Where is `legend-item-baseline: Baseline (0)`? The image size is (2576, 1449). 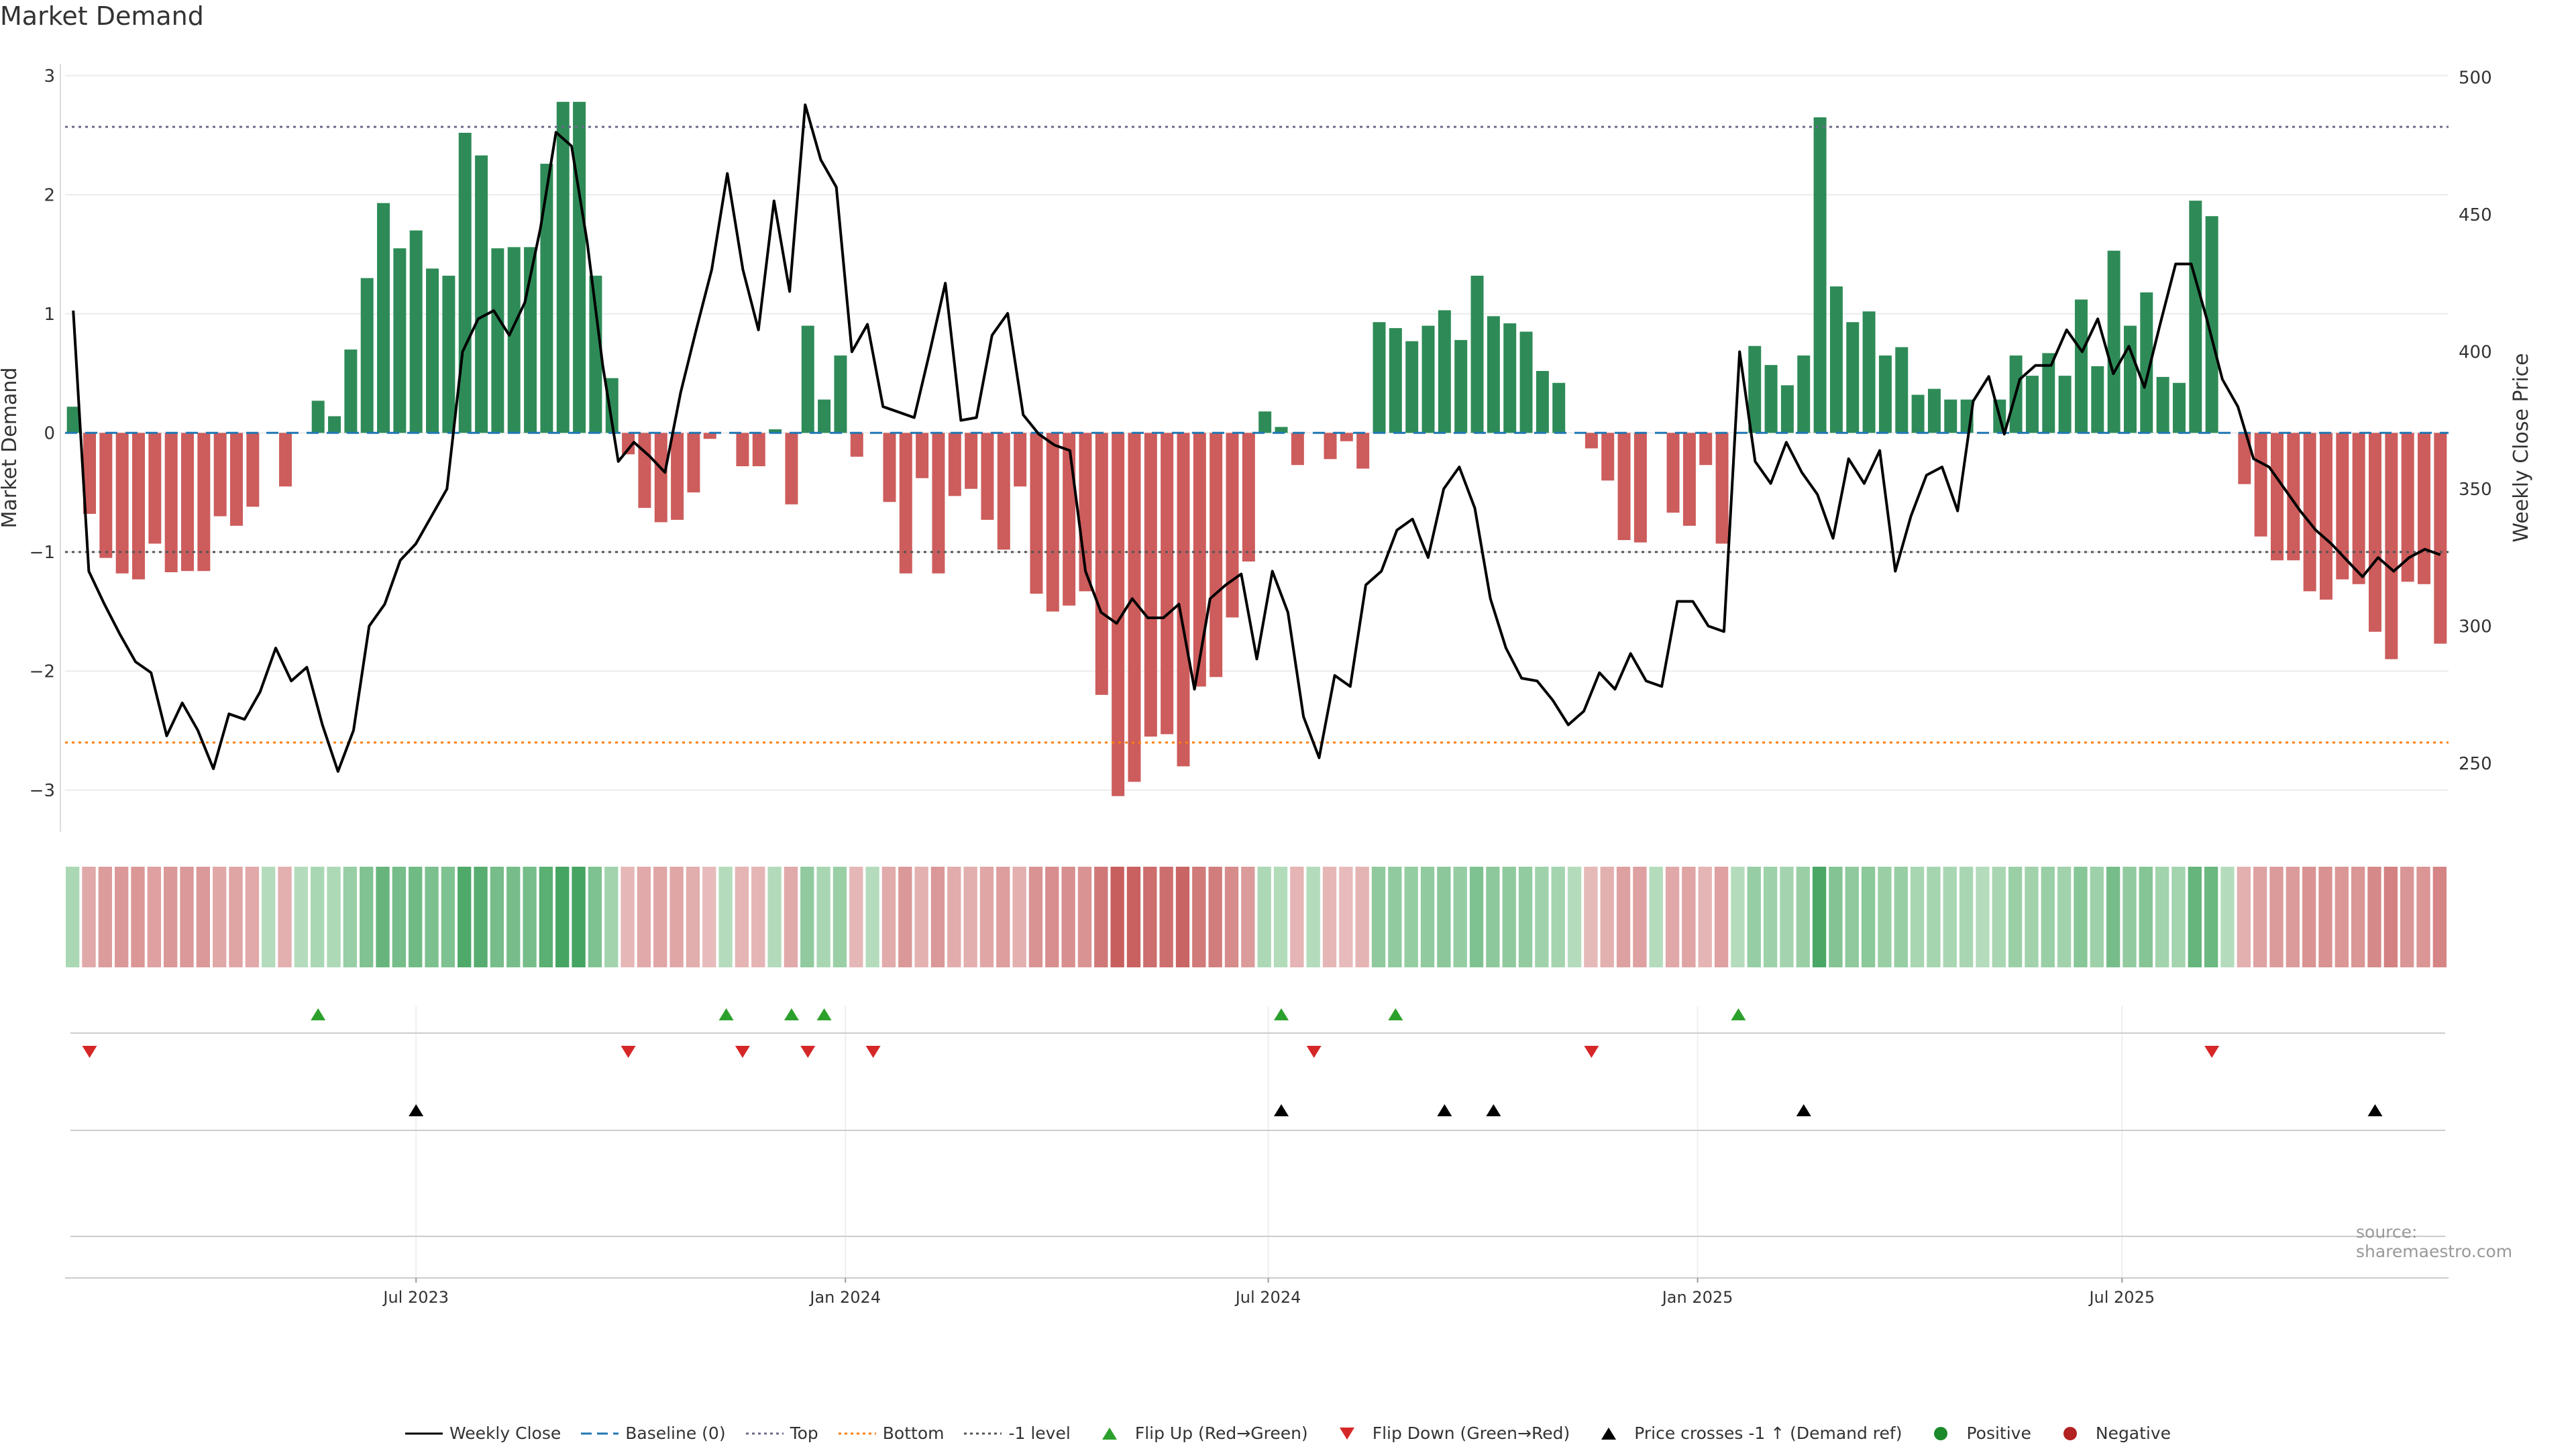 legend-item-baseline: Baseline (0) is located at coordinates (653, 1433).